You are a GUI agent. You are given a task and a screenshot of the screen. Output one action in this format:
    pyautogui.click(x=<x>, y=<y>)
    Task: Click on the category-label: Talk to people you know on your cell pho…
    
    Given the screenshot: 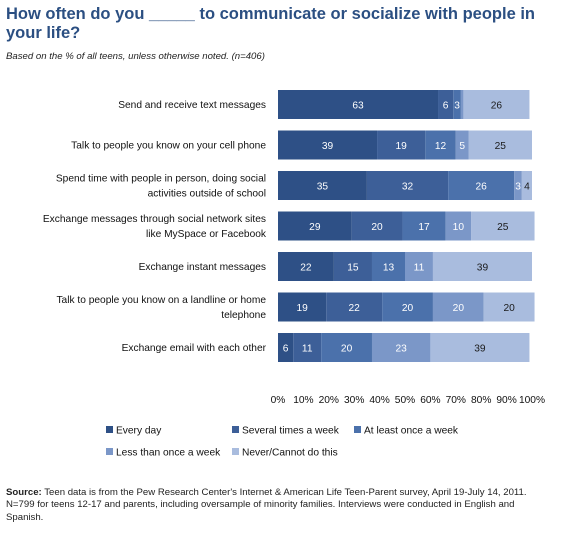 What is the action you would take?
    pyautogui.click(x=168, y=146)
    